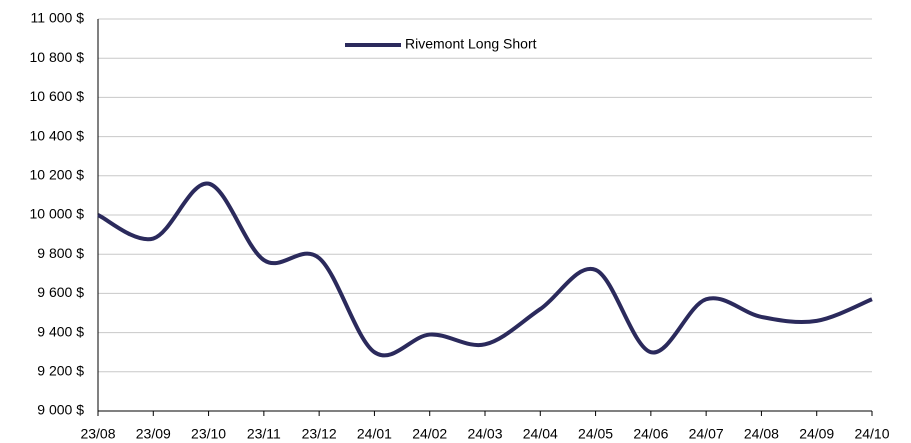 Image resolution: width=911 pixels, height=443 pixels. What do you see at coordinates (595, 434) in the screenshot?
I see `x-tick-label: 24/05` at bounding box center [595, 434].